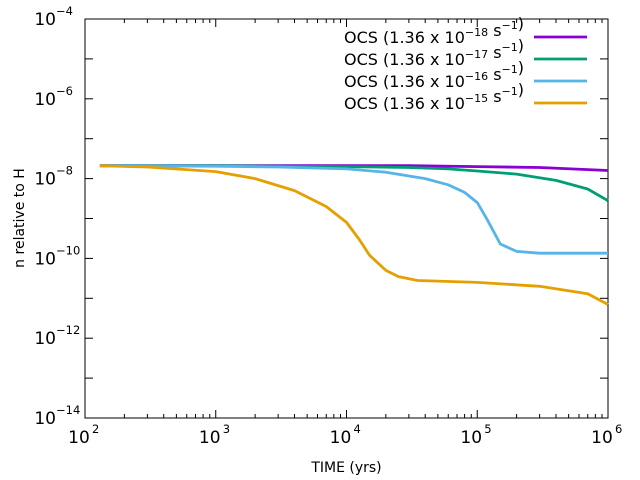 This screenshot has width=640, height=480. Describe the element at coordinates (476, 54) in the screenshot. I see `legend-label-exponent: −17` at that location.